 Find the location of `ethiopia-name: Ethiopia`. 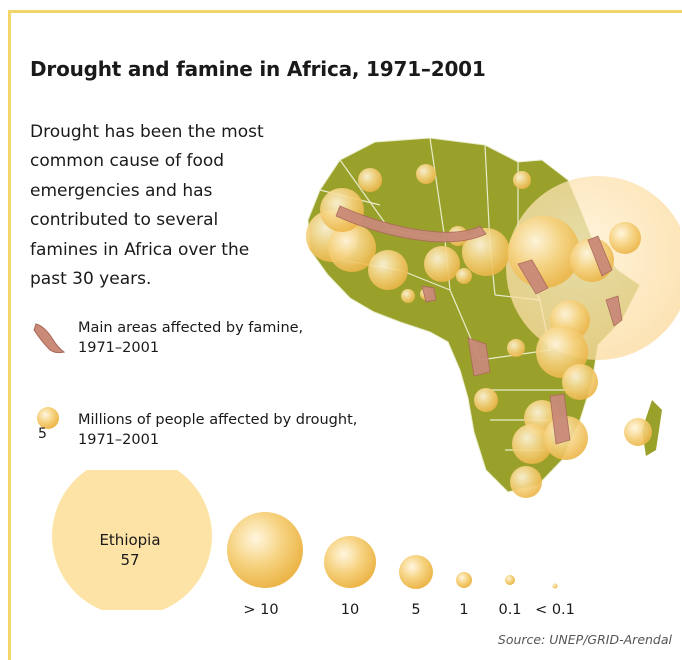

ethiopia-name: Ethiopia is located at coordinates (130, 540).